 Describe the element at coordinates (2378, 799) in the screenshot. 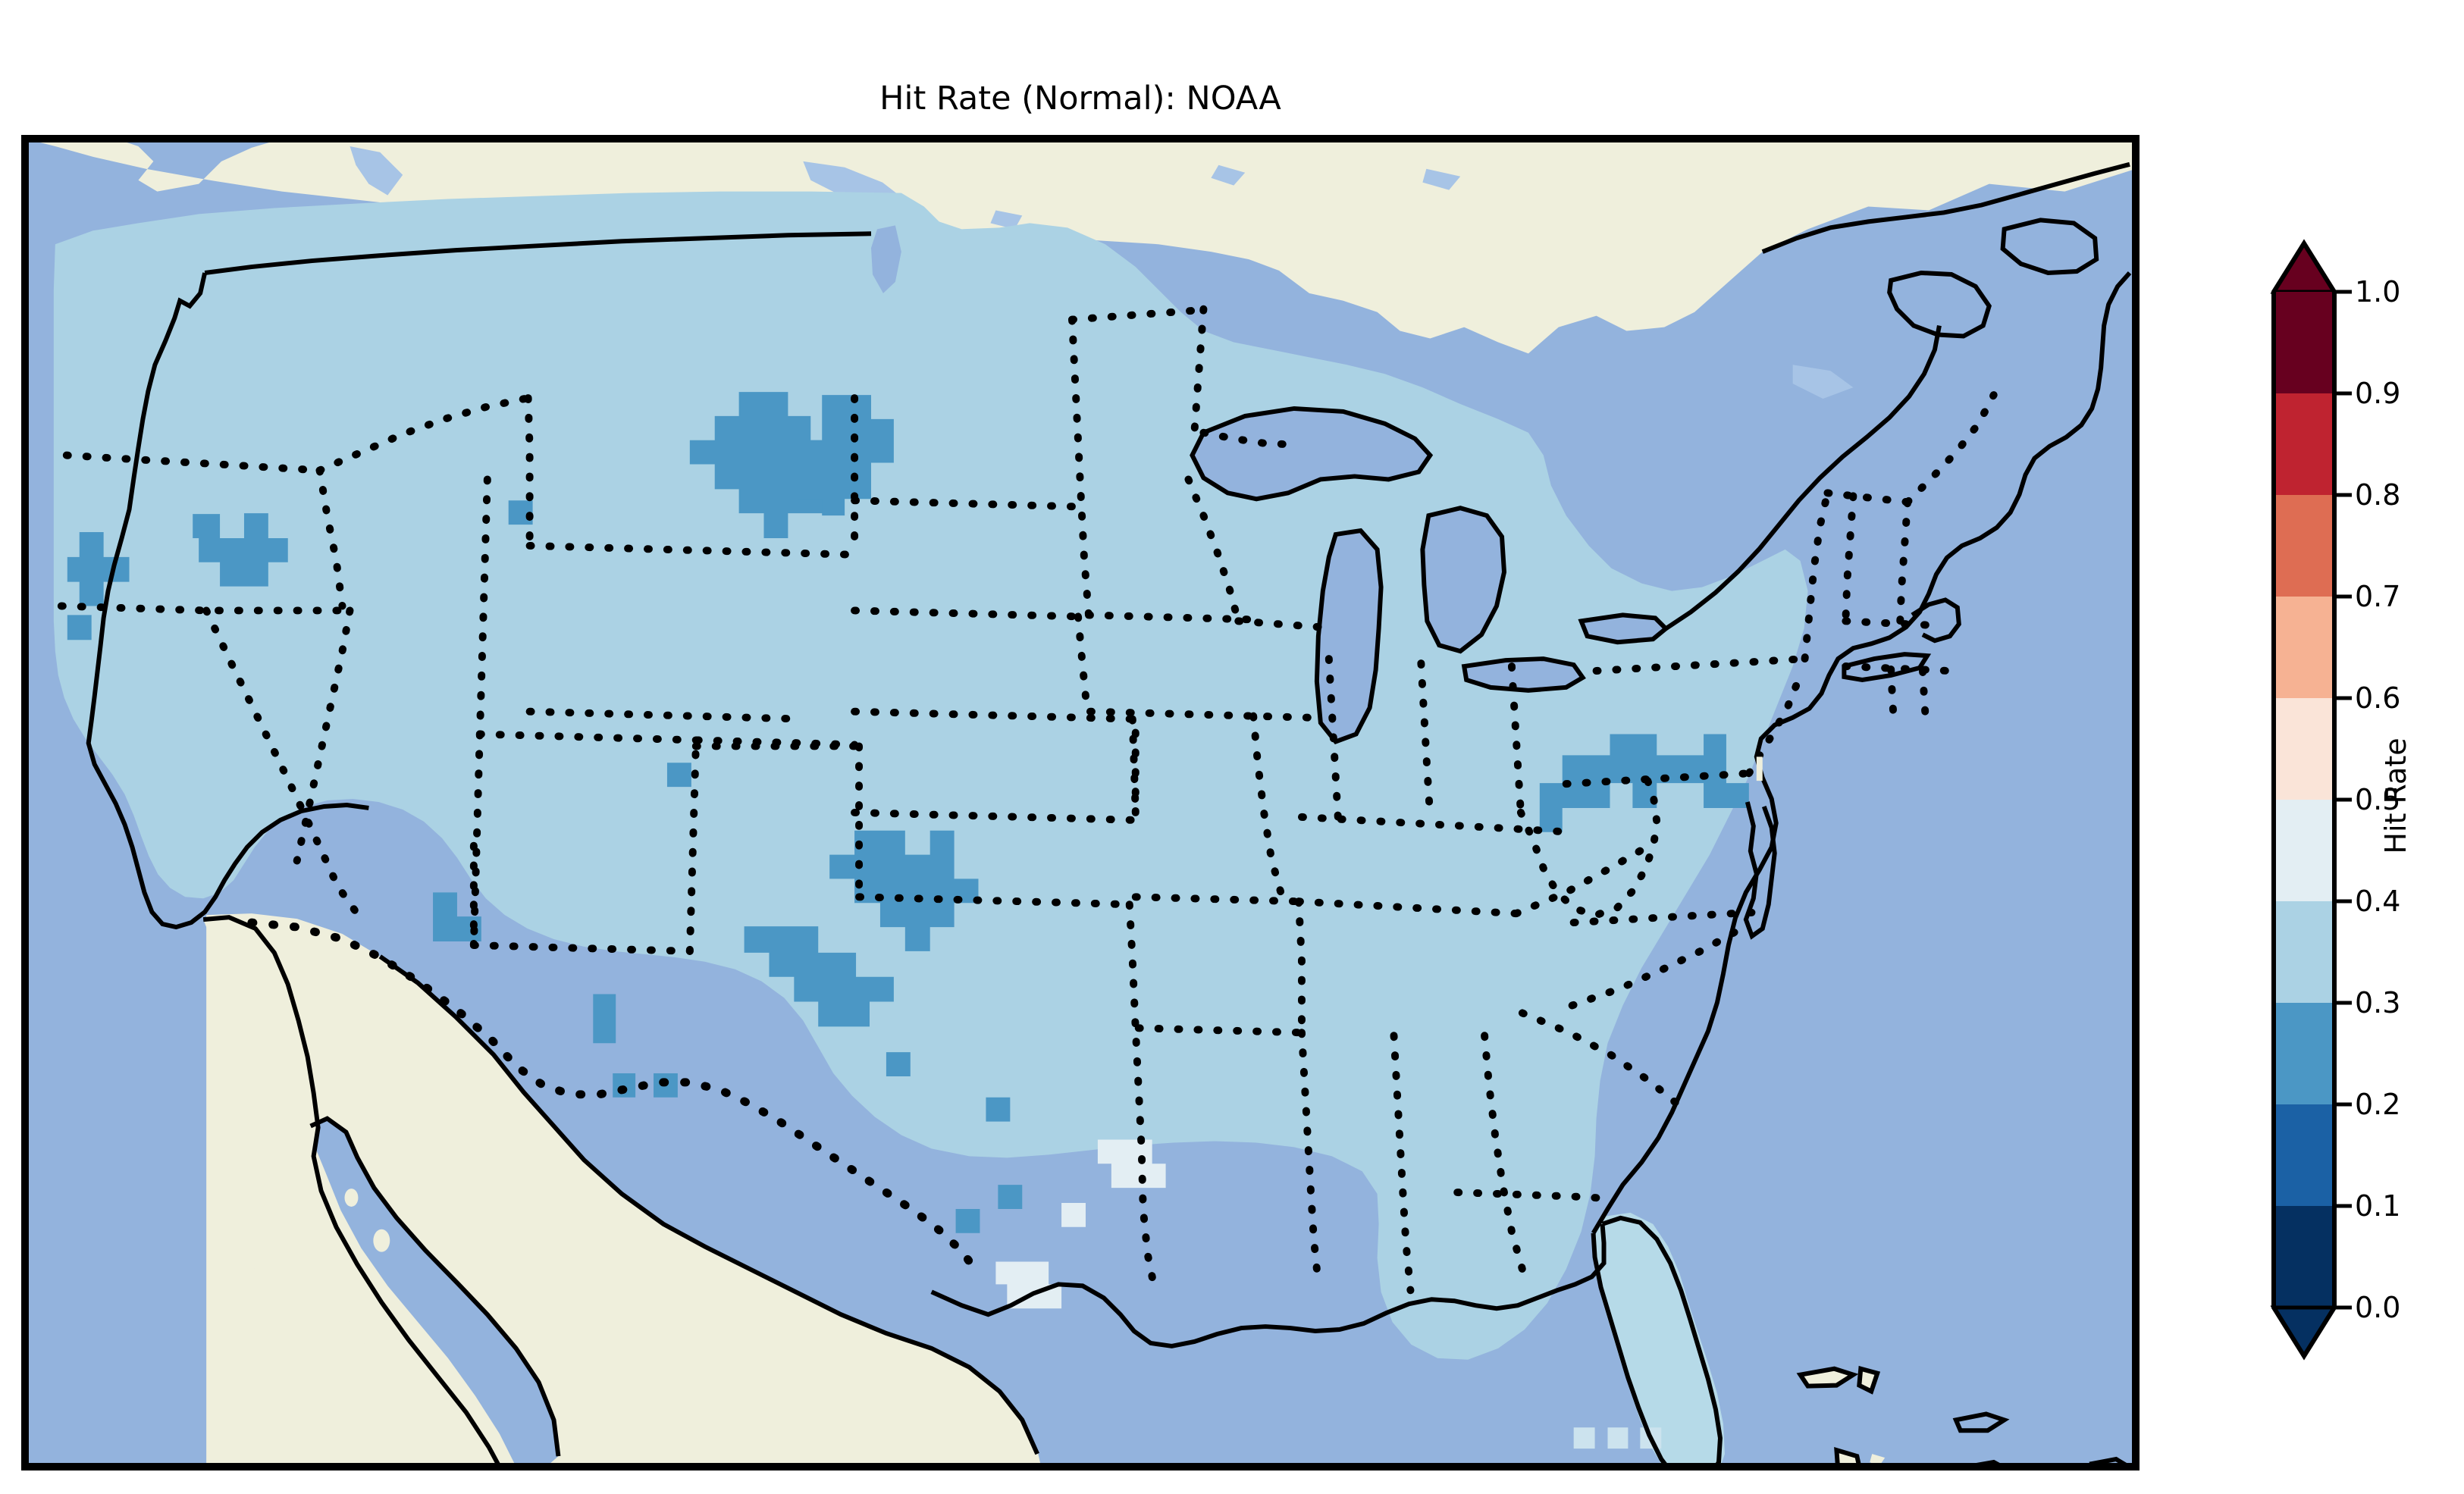

I see `colorbar-tick-0-5: 0.5` at that location.